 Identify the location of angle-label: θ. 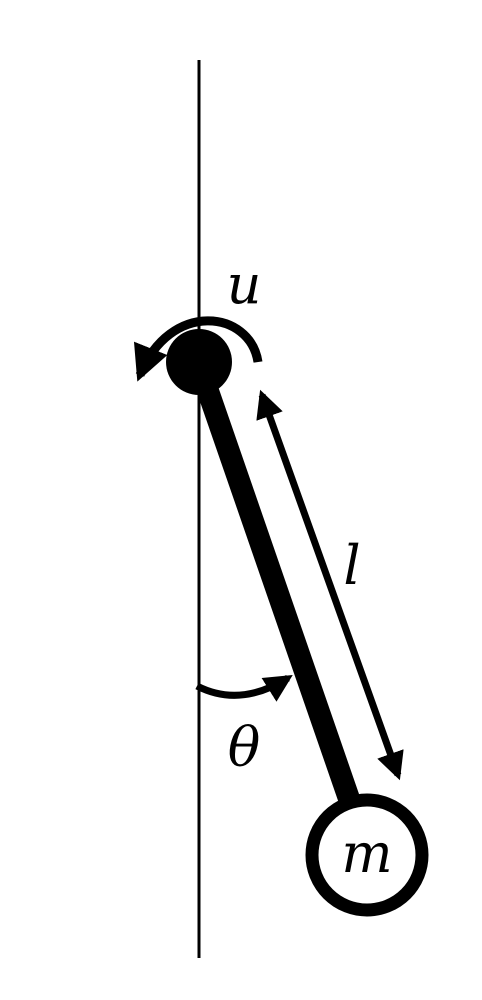
(244, 747).